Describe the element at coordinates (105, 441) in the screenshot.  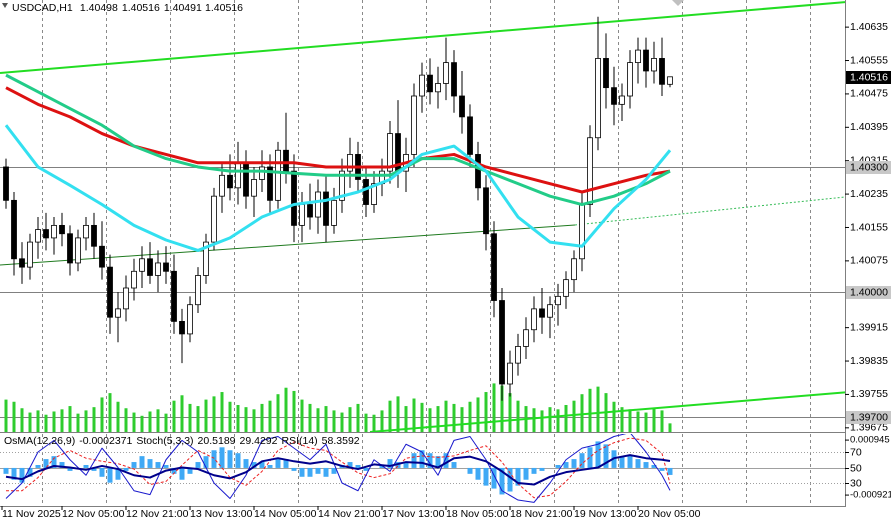
I see `indicator-value: -0.0002371` at that location.